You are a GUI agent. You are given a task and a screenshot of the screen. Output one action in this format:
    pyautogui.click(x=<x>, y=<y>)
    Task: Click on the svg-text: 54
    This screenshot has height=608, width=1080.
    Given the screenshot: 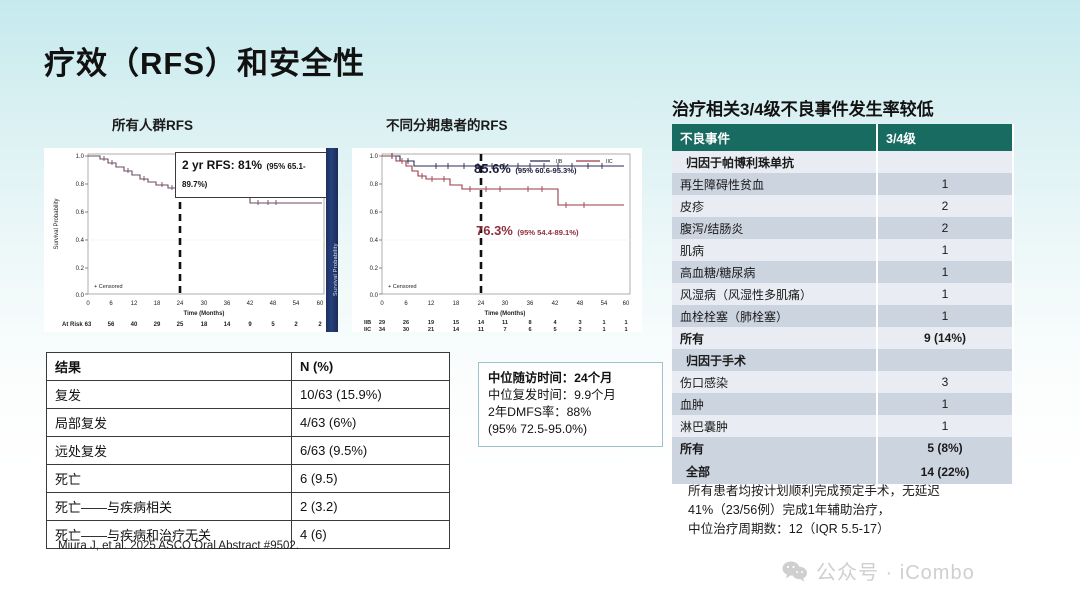 What is the action you would take?
    pyautogui.click(x=296, y=304)
    